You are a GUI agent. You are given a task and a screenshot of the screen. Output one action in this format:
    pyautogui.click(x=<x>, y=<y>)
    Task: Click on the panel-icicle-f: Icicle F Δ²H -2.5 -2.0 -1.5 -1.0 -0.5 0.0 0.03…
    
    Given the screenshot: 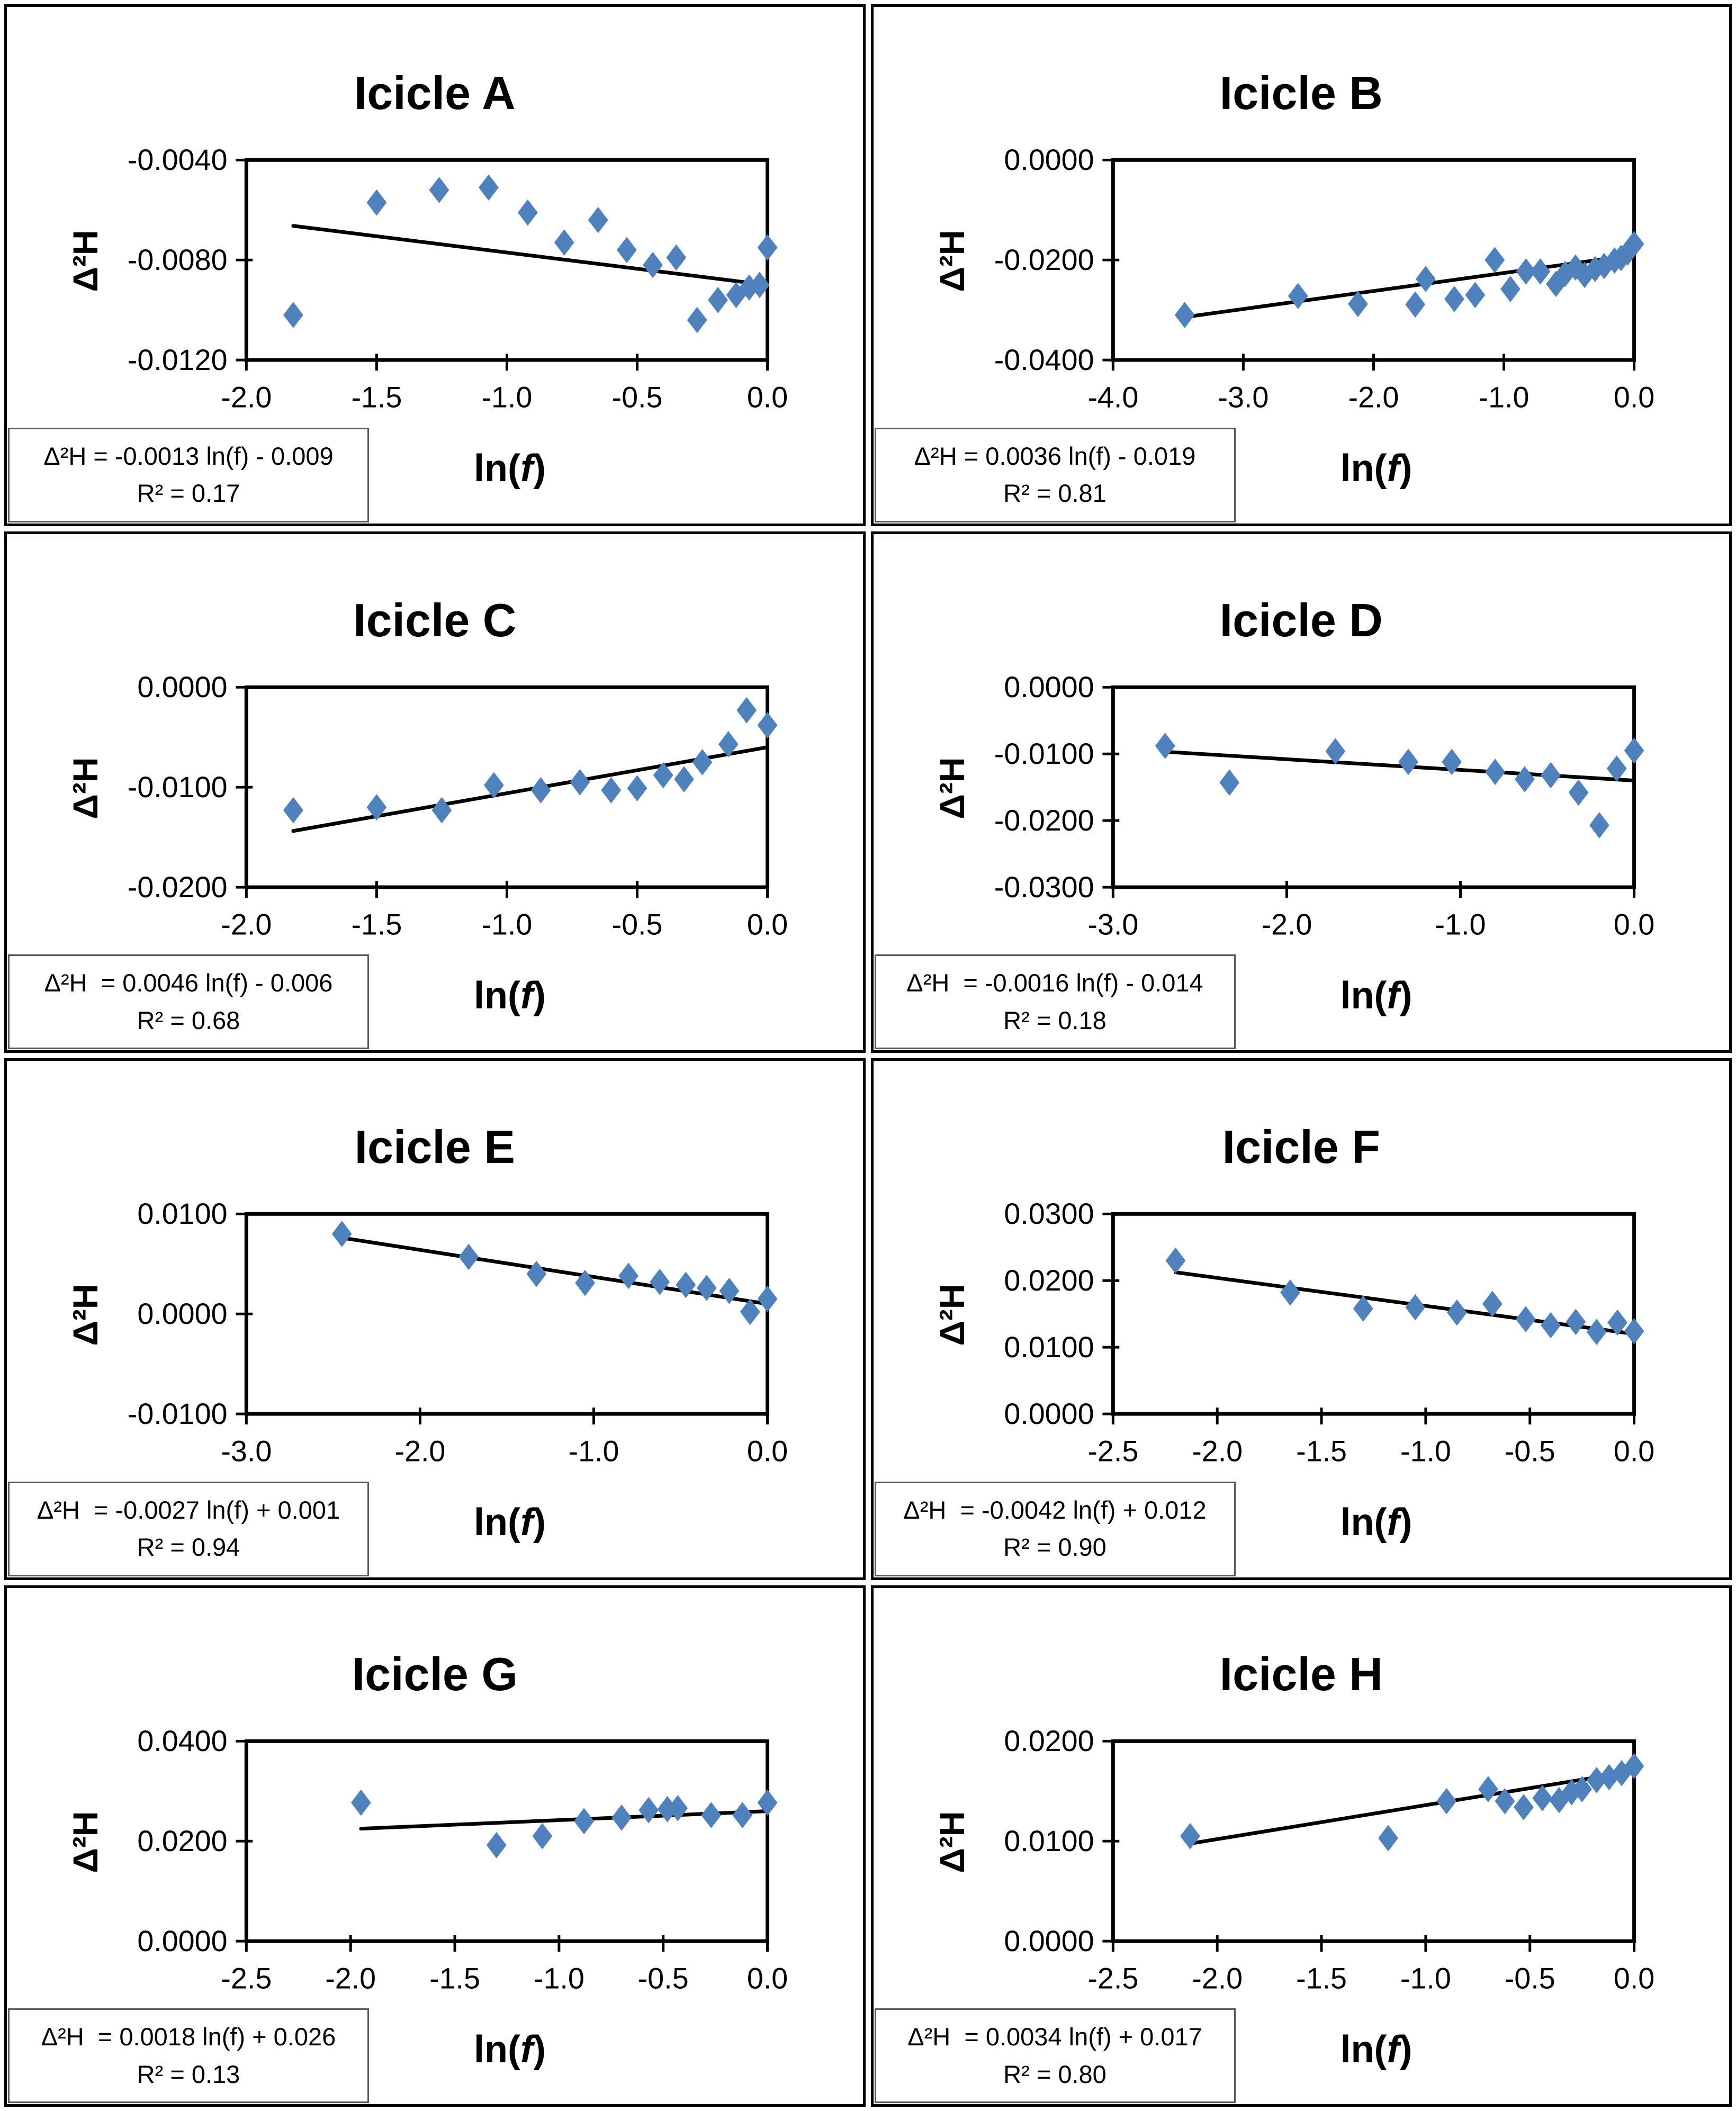 What is the action you would take?
    pyautogui.click(x=1301, y=1319)
    